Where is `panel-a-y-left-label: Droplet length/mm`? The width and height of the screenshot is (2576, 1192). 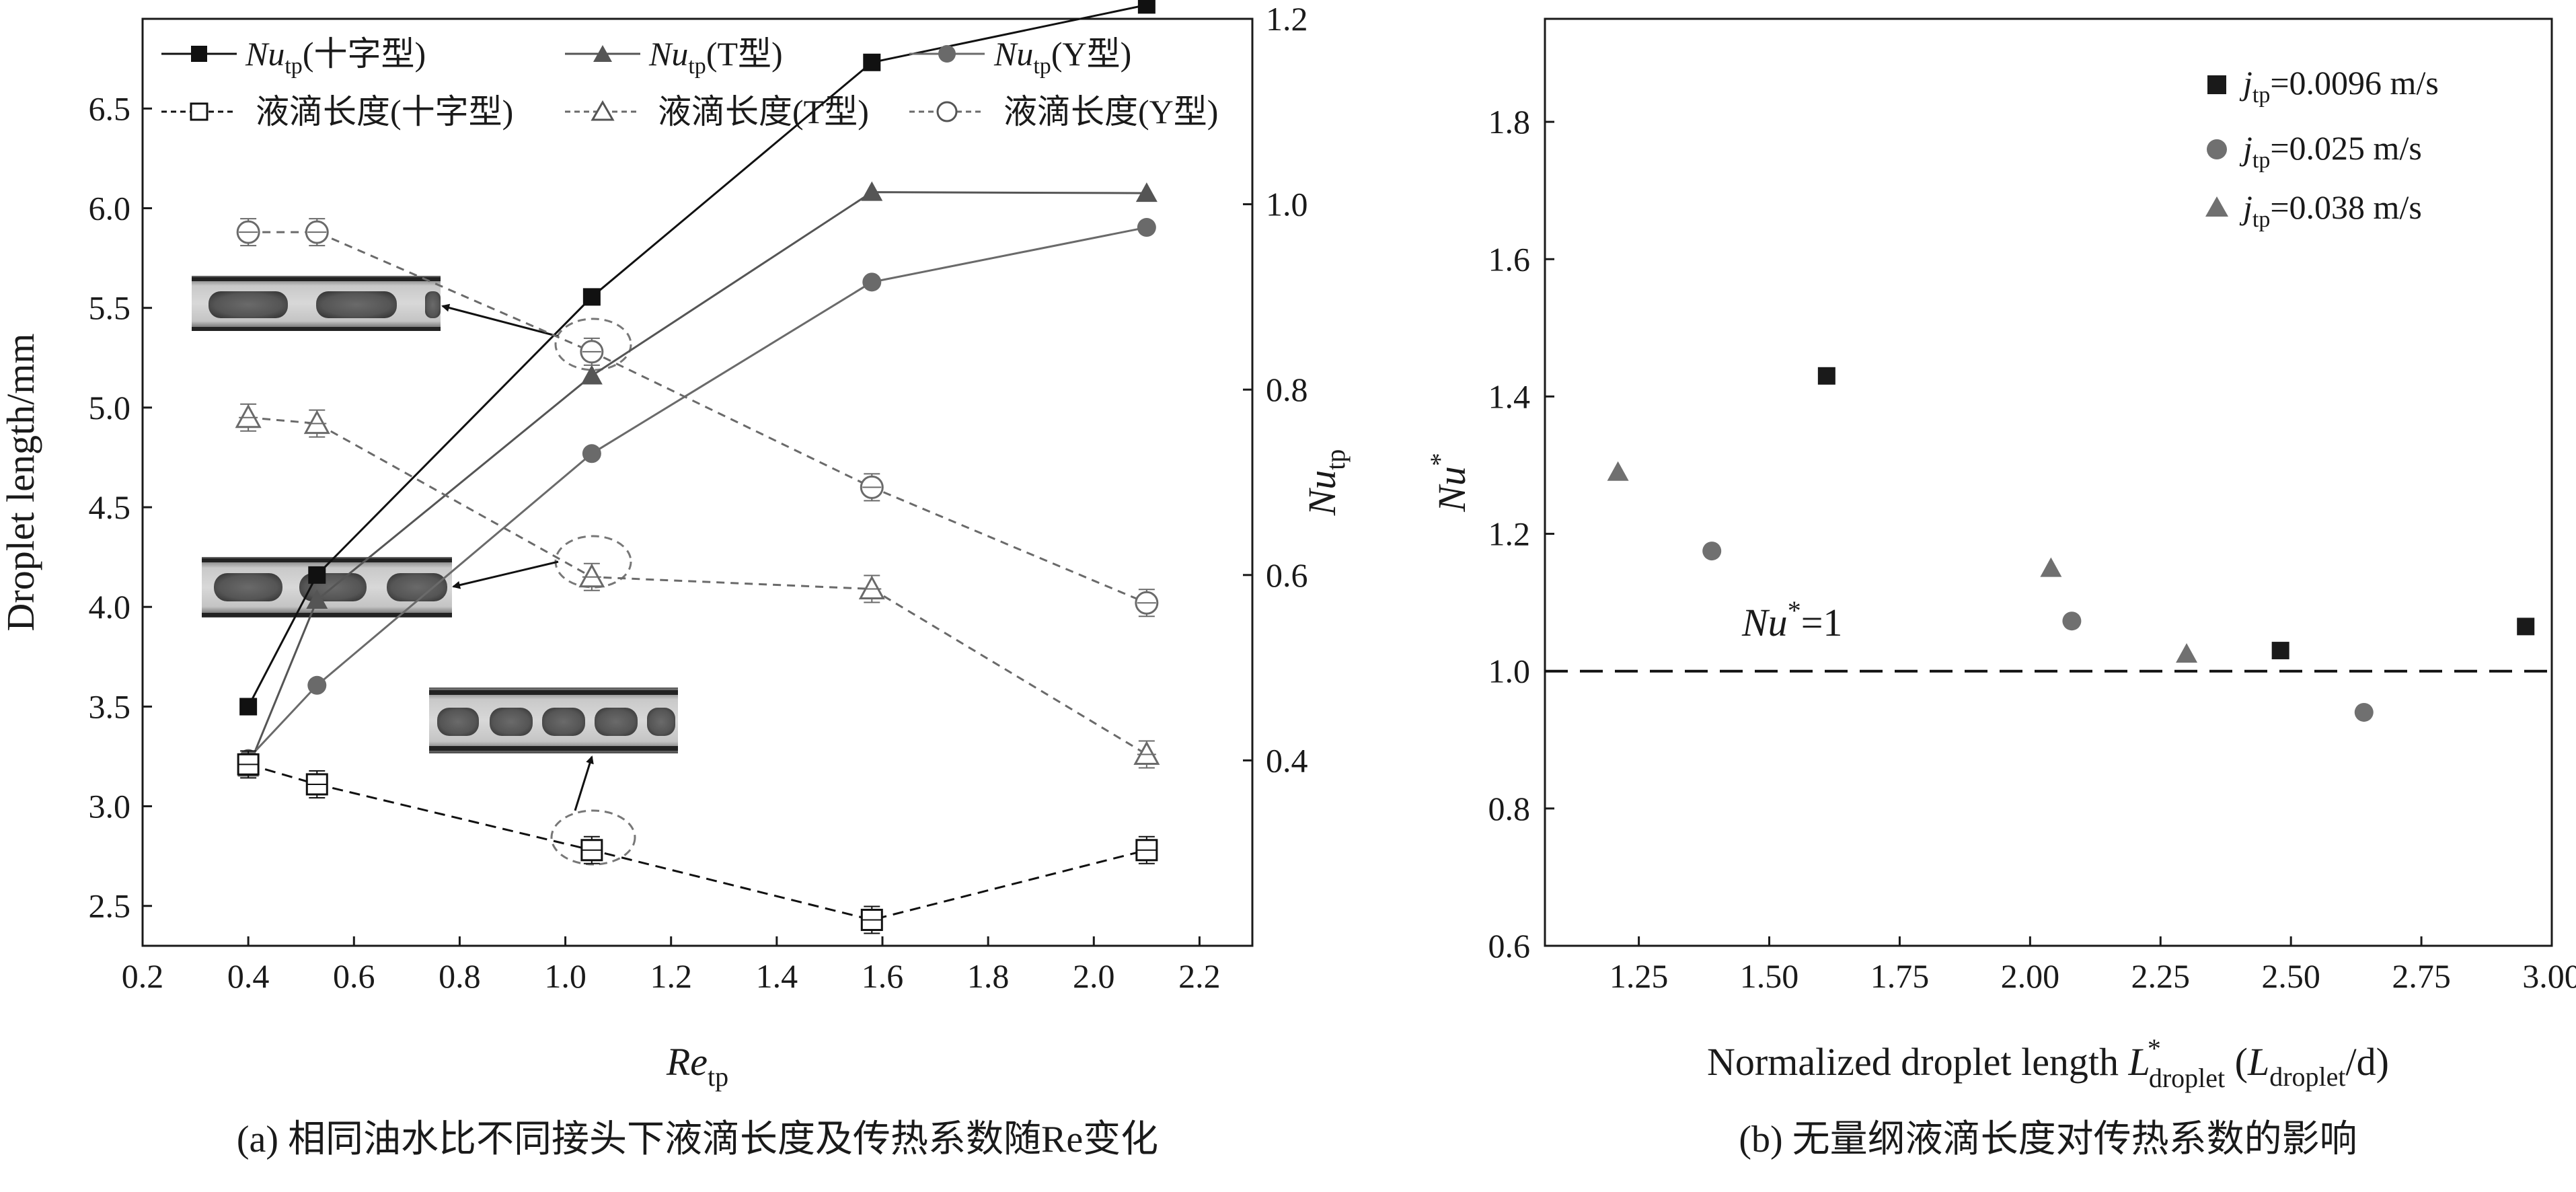
panel-a-y-left-label: Droplet length/mm is located at coordinates (21, 483).